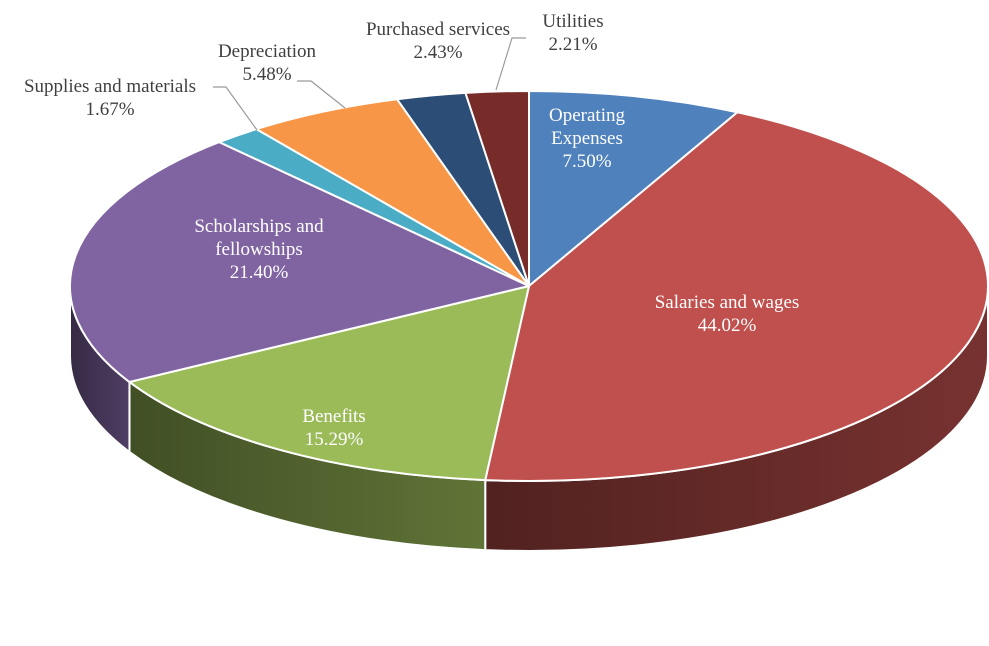 Image resolution: width=989 pixels, height=646 pixels. What do you see at coordinates (727, 302) in the screenshot?
I see `category-label: Salaries and wages` at bounding box center [727, 302].